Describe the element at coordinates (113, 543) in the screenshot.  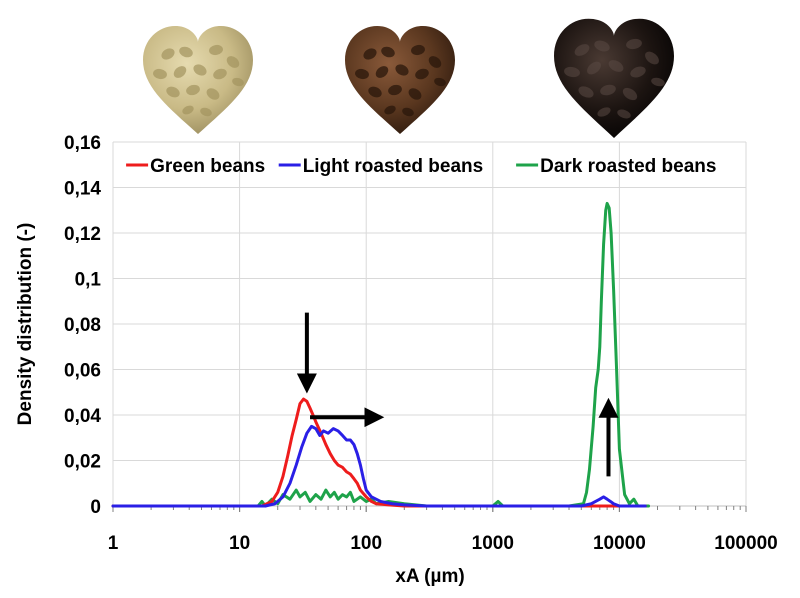
I see `x-tick-label: 1` at that location.